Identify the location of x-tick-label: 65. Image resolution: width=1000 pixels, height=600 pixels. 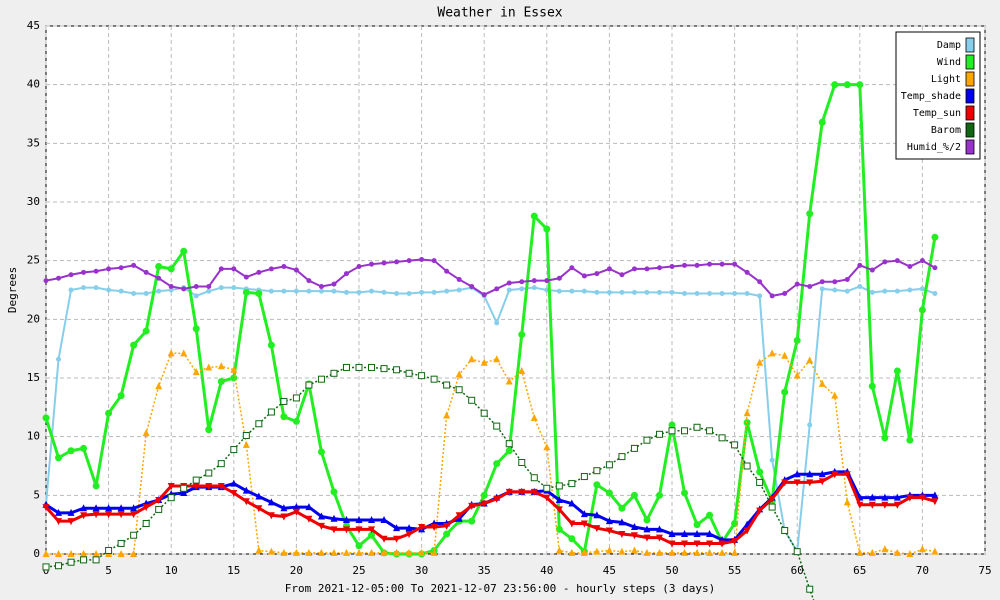
(859, 570).